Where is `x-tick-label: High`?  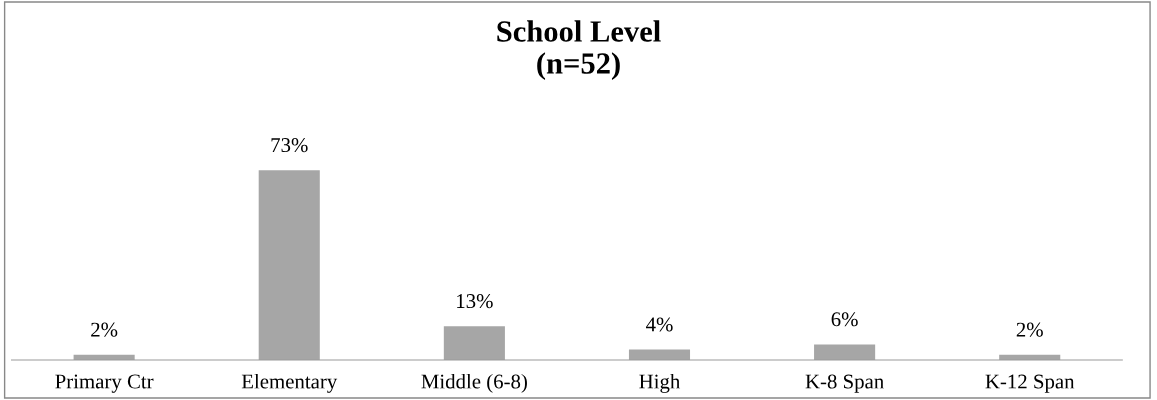
x-tick-label: High is located at coordinates (660, 383).